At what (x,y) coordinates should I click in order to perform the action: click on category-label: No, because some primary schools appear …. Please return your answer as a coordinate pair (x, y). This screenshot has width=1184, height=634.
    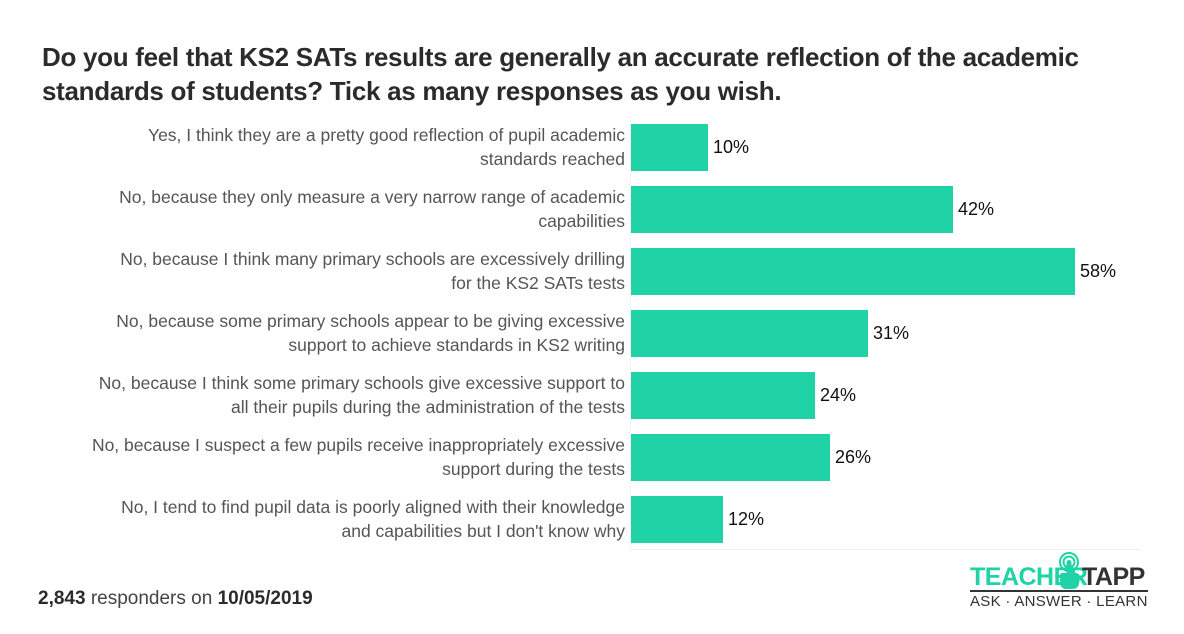
    Looking at the image, I should click on (325, 333).